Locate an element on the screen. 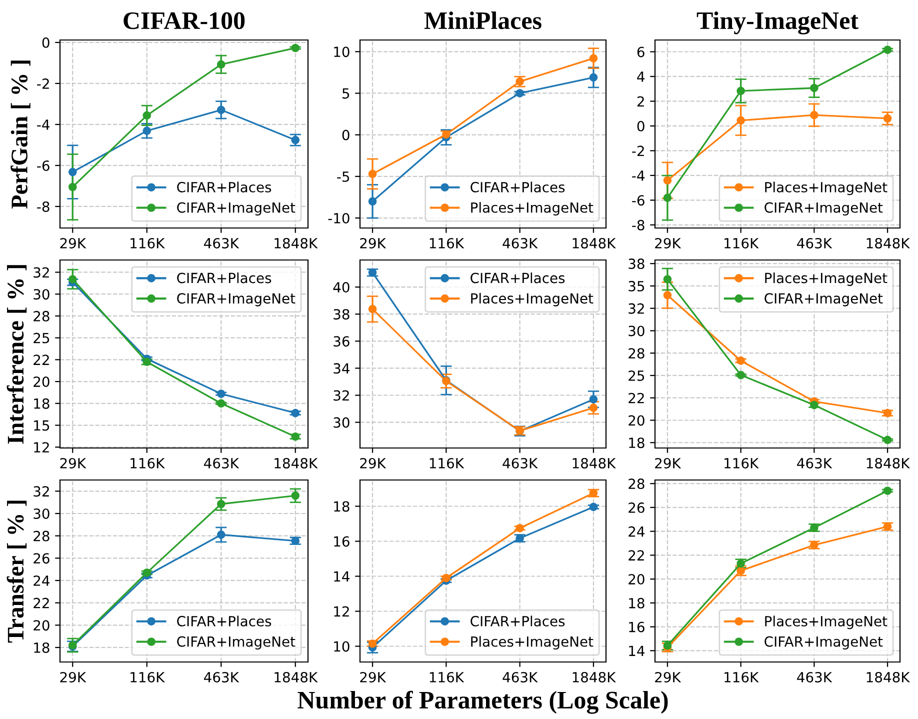 The width and height of the screenshot is (918, 719). y-axis-title: PerfGain [ % ] is located at coordinates (20, 134).